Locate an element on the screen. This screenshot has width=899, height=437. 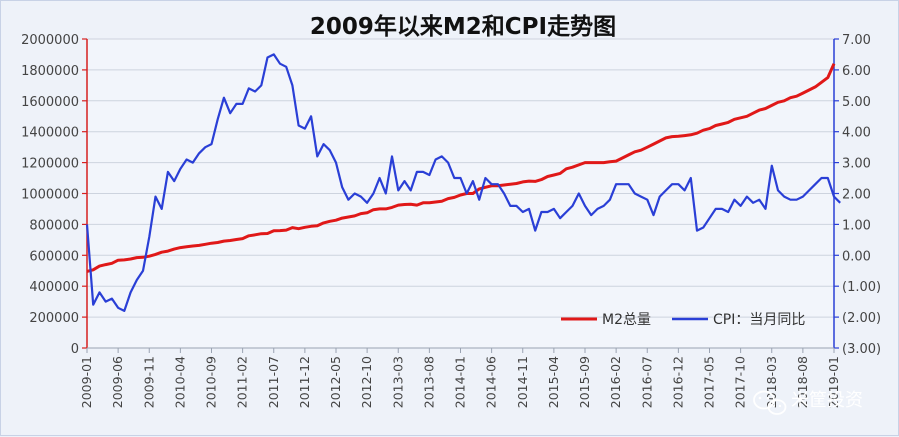
y-left-tick-label: 0 is located at coordinates (75, 349).